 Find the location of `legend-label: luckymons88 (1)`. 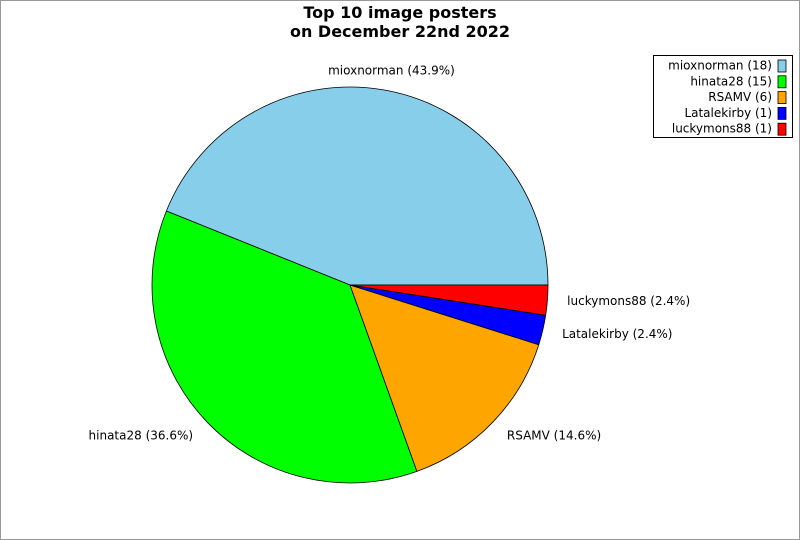

legend-label: luckymons88 (1) is located at coordinates (722, 129).